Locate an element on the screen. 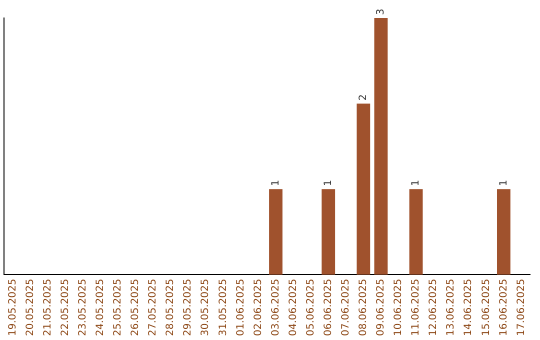  x-tick-label: 08.06.2025 is located at coordinates (364, 307).